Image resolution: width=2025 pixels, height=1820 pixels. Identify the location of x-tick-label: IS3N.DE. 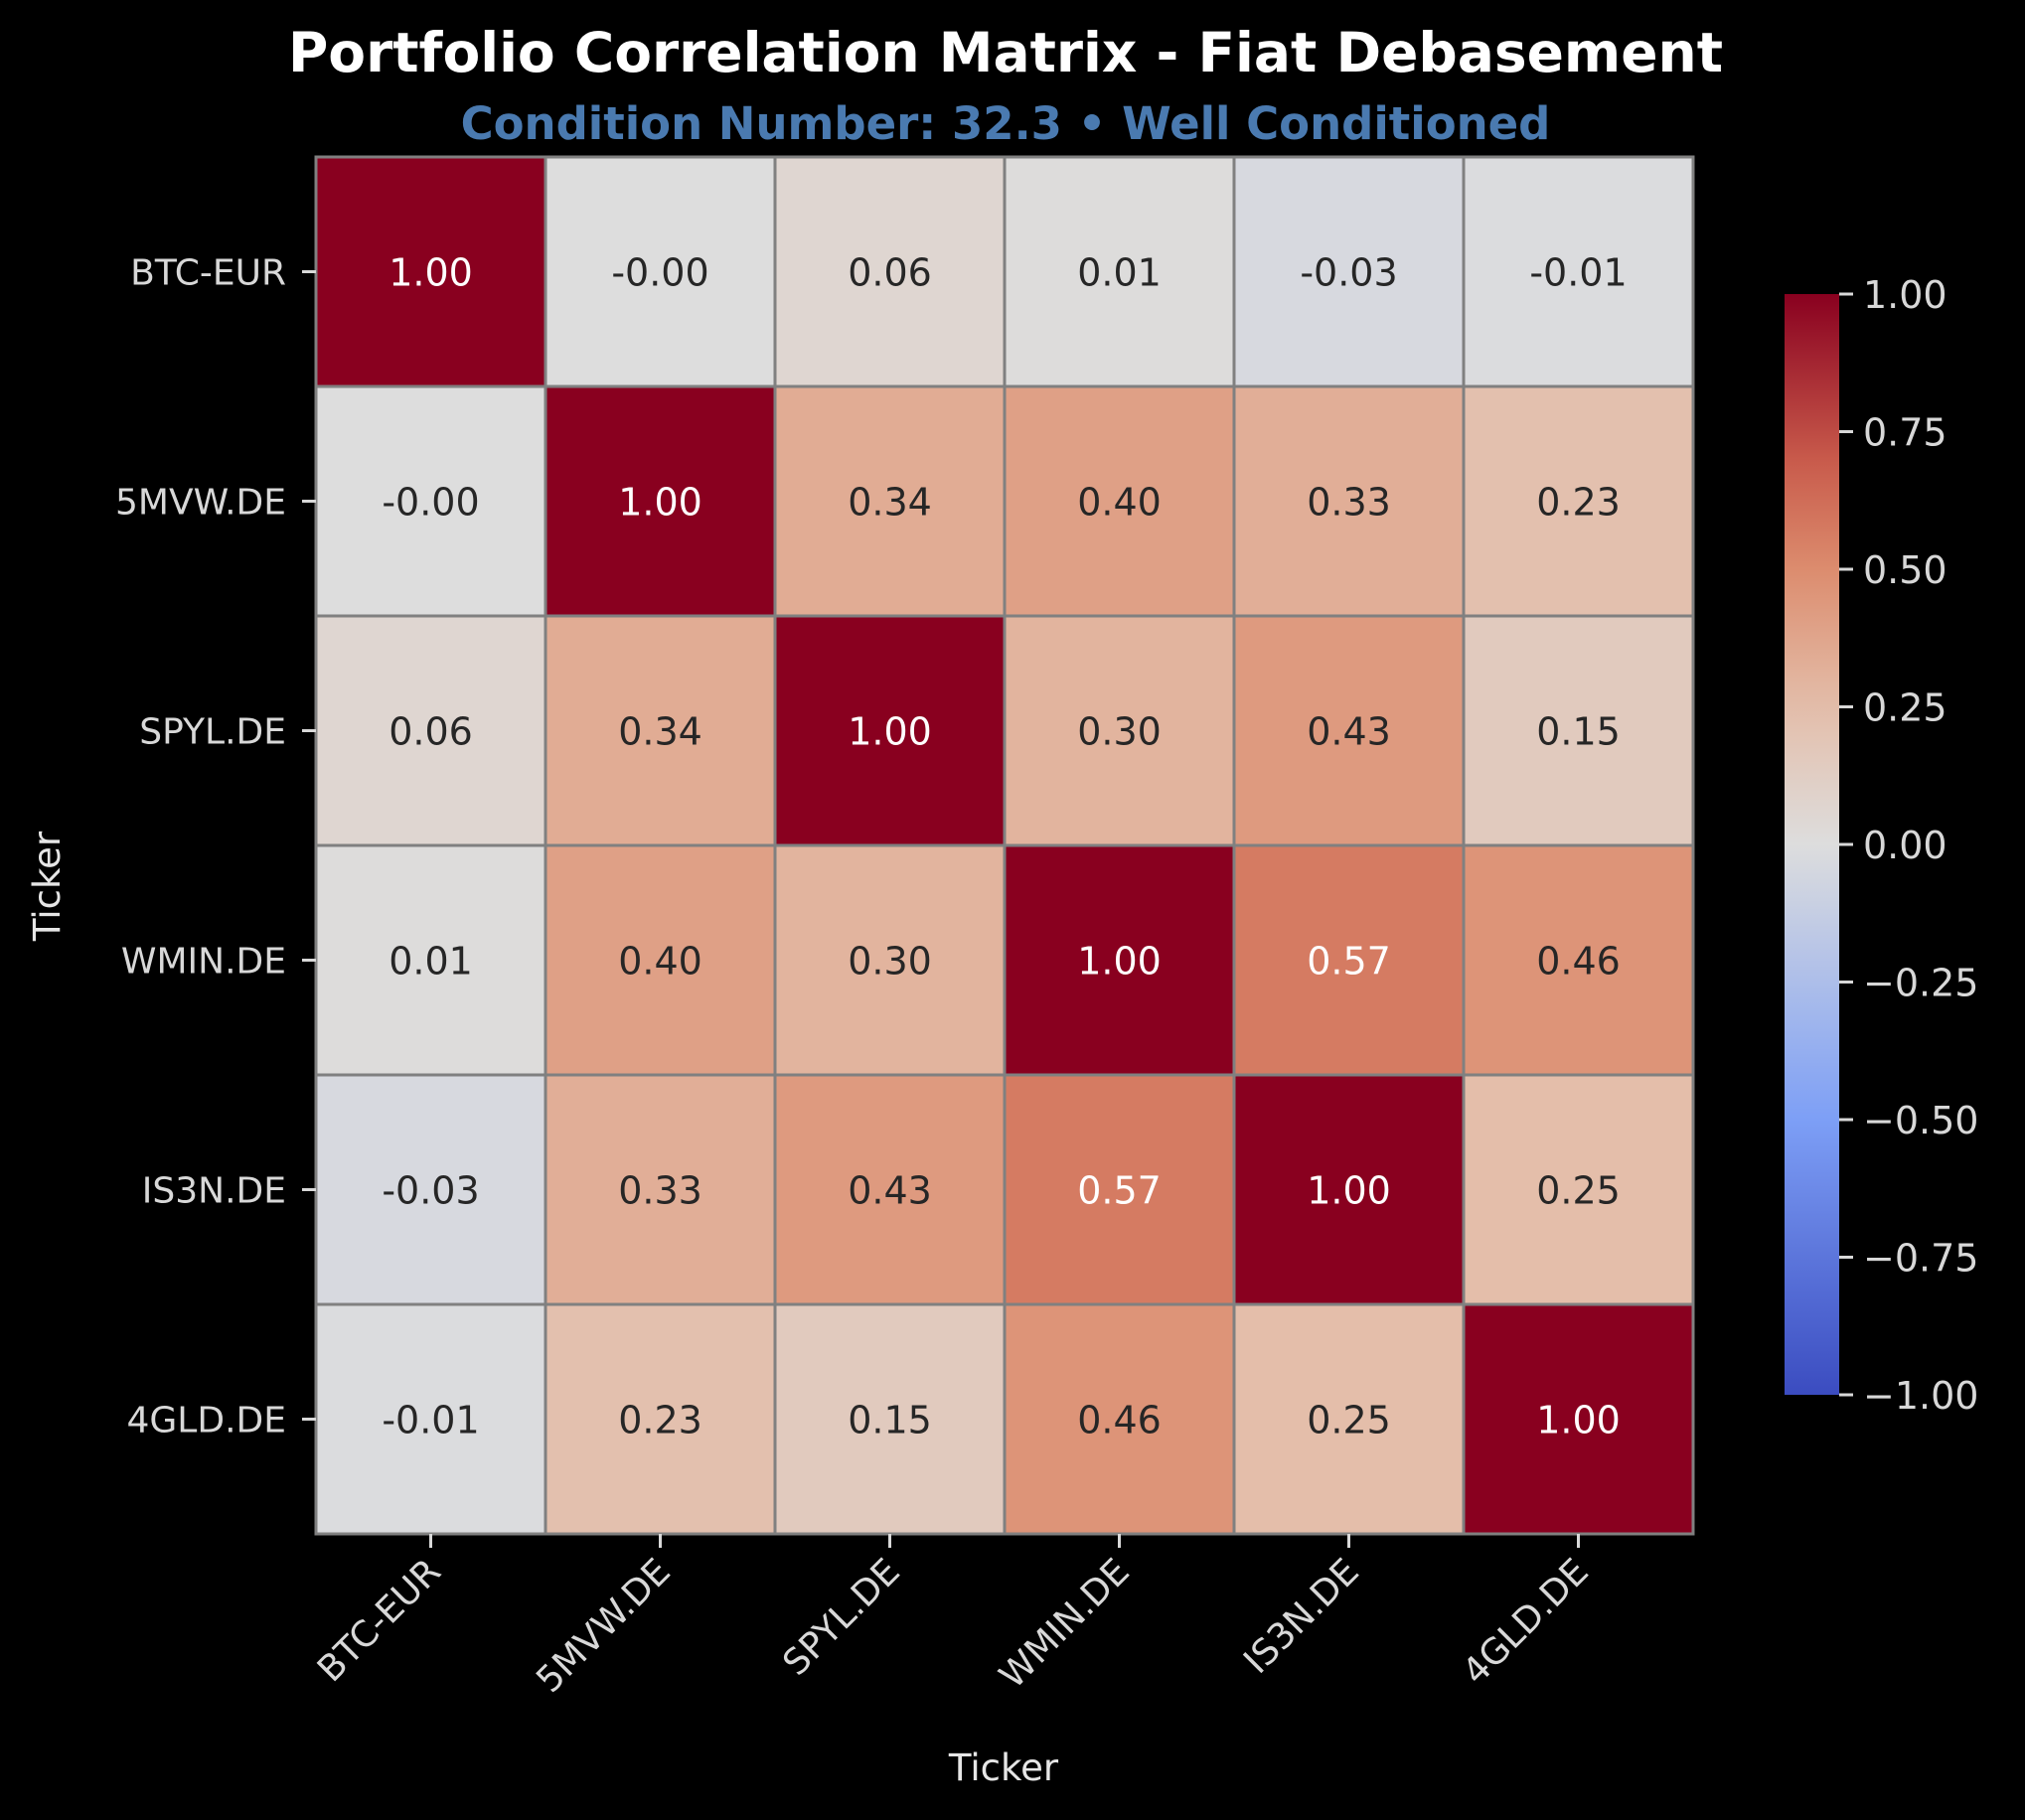
(1302, 1616).